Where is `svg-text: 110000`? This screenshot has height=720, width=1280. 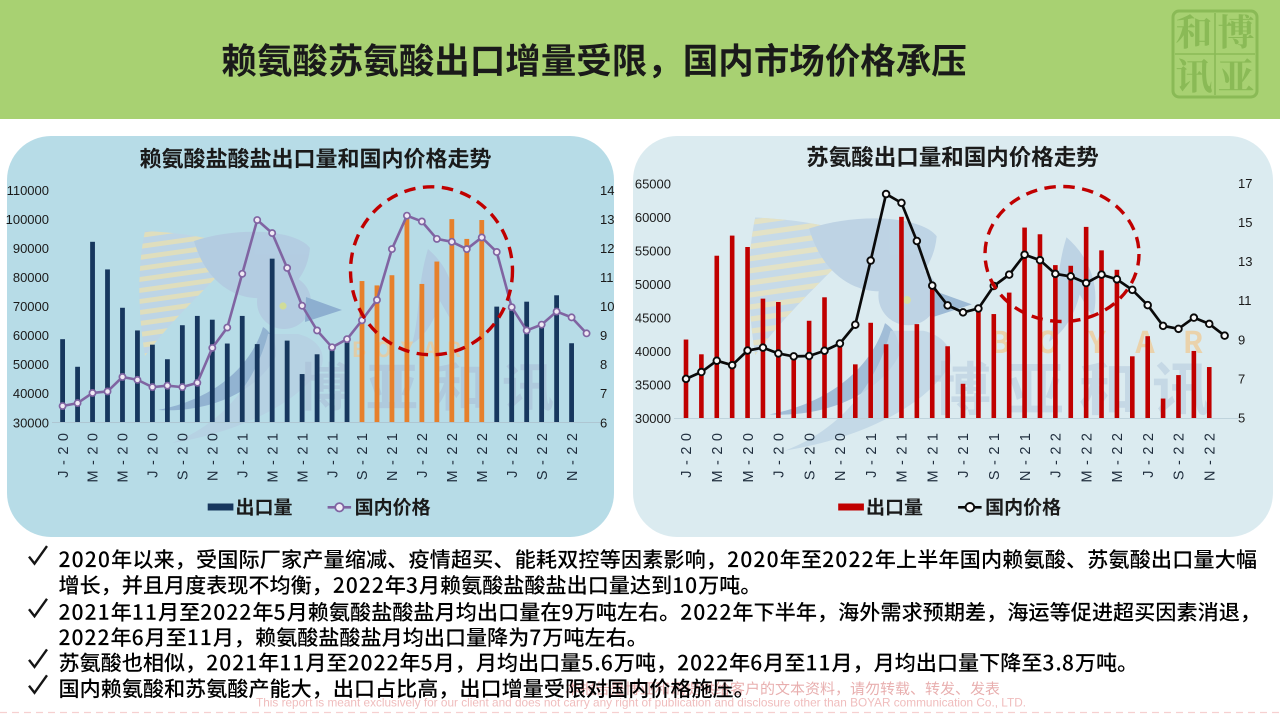 svg-text: 110000 is located at coordinates (28, 190).